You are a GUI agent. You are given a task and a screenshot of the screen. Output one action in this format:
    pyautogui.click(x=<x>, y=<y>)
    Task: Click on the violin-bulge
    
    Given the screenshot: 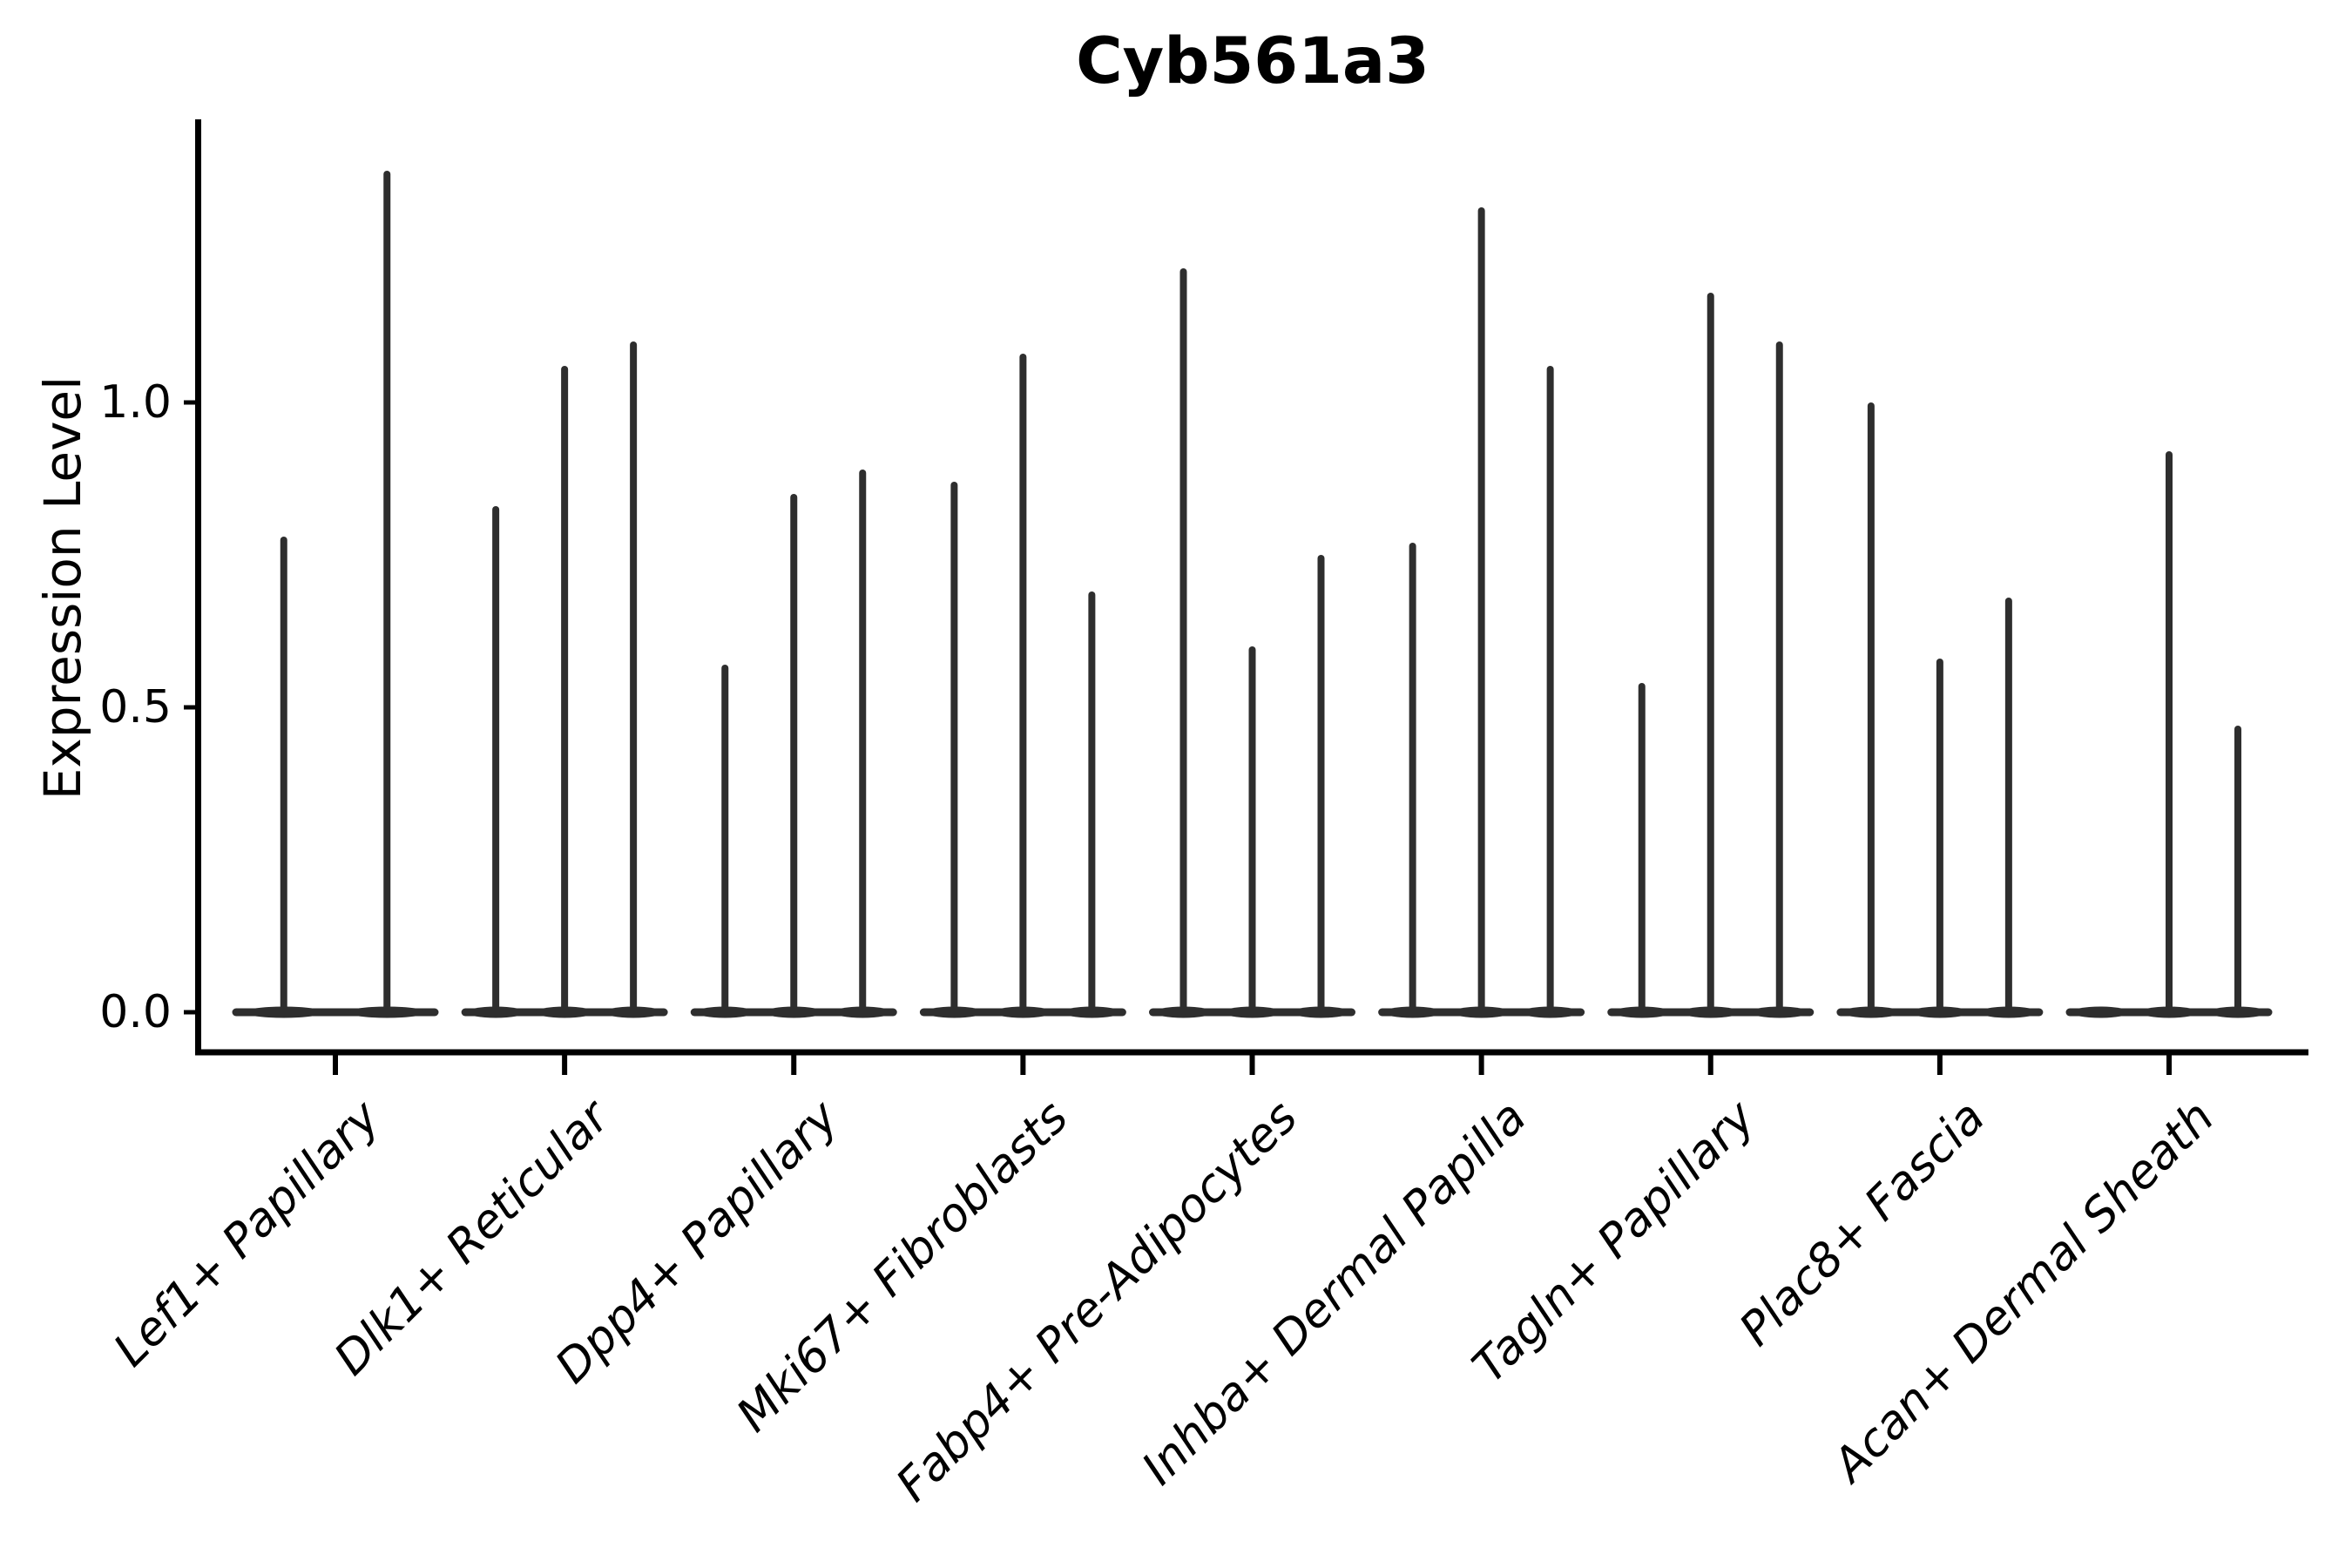 What is the action you would take?
    pyautogui.click(x=2101, y=1012)
    